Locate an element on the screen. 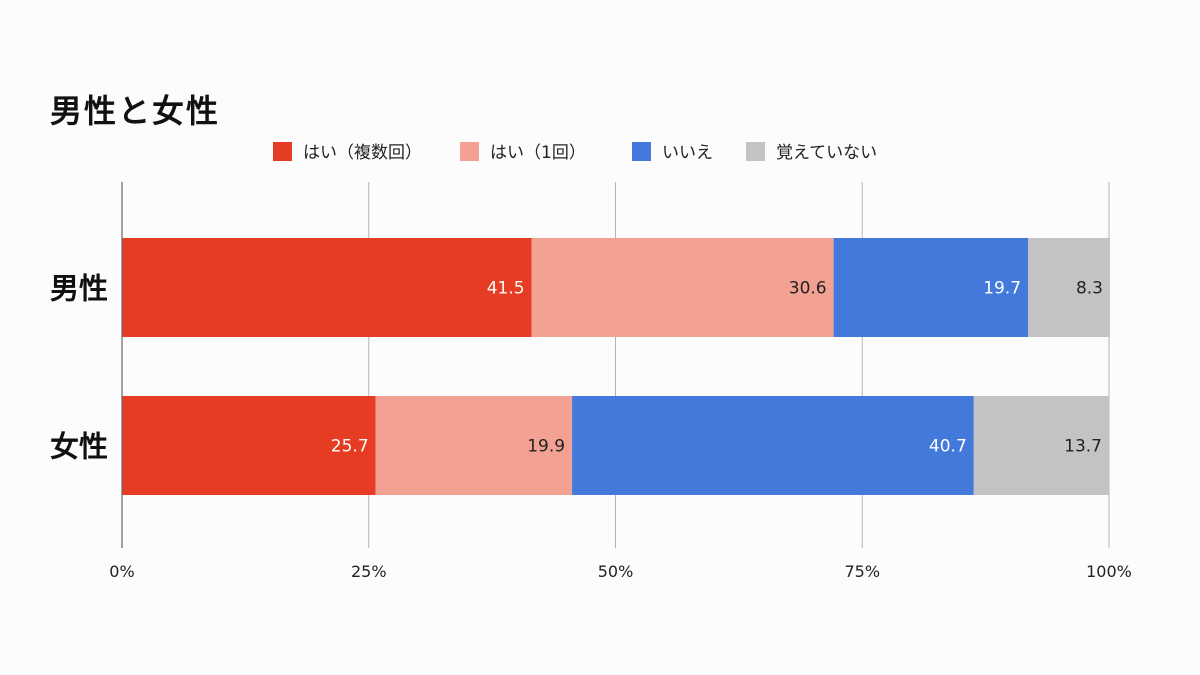  chart-title: 男性と女性 is located at coordinates (135, 111).